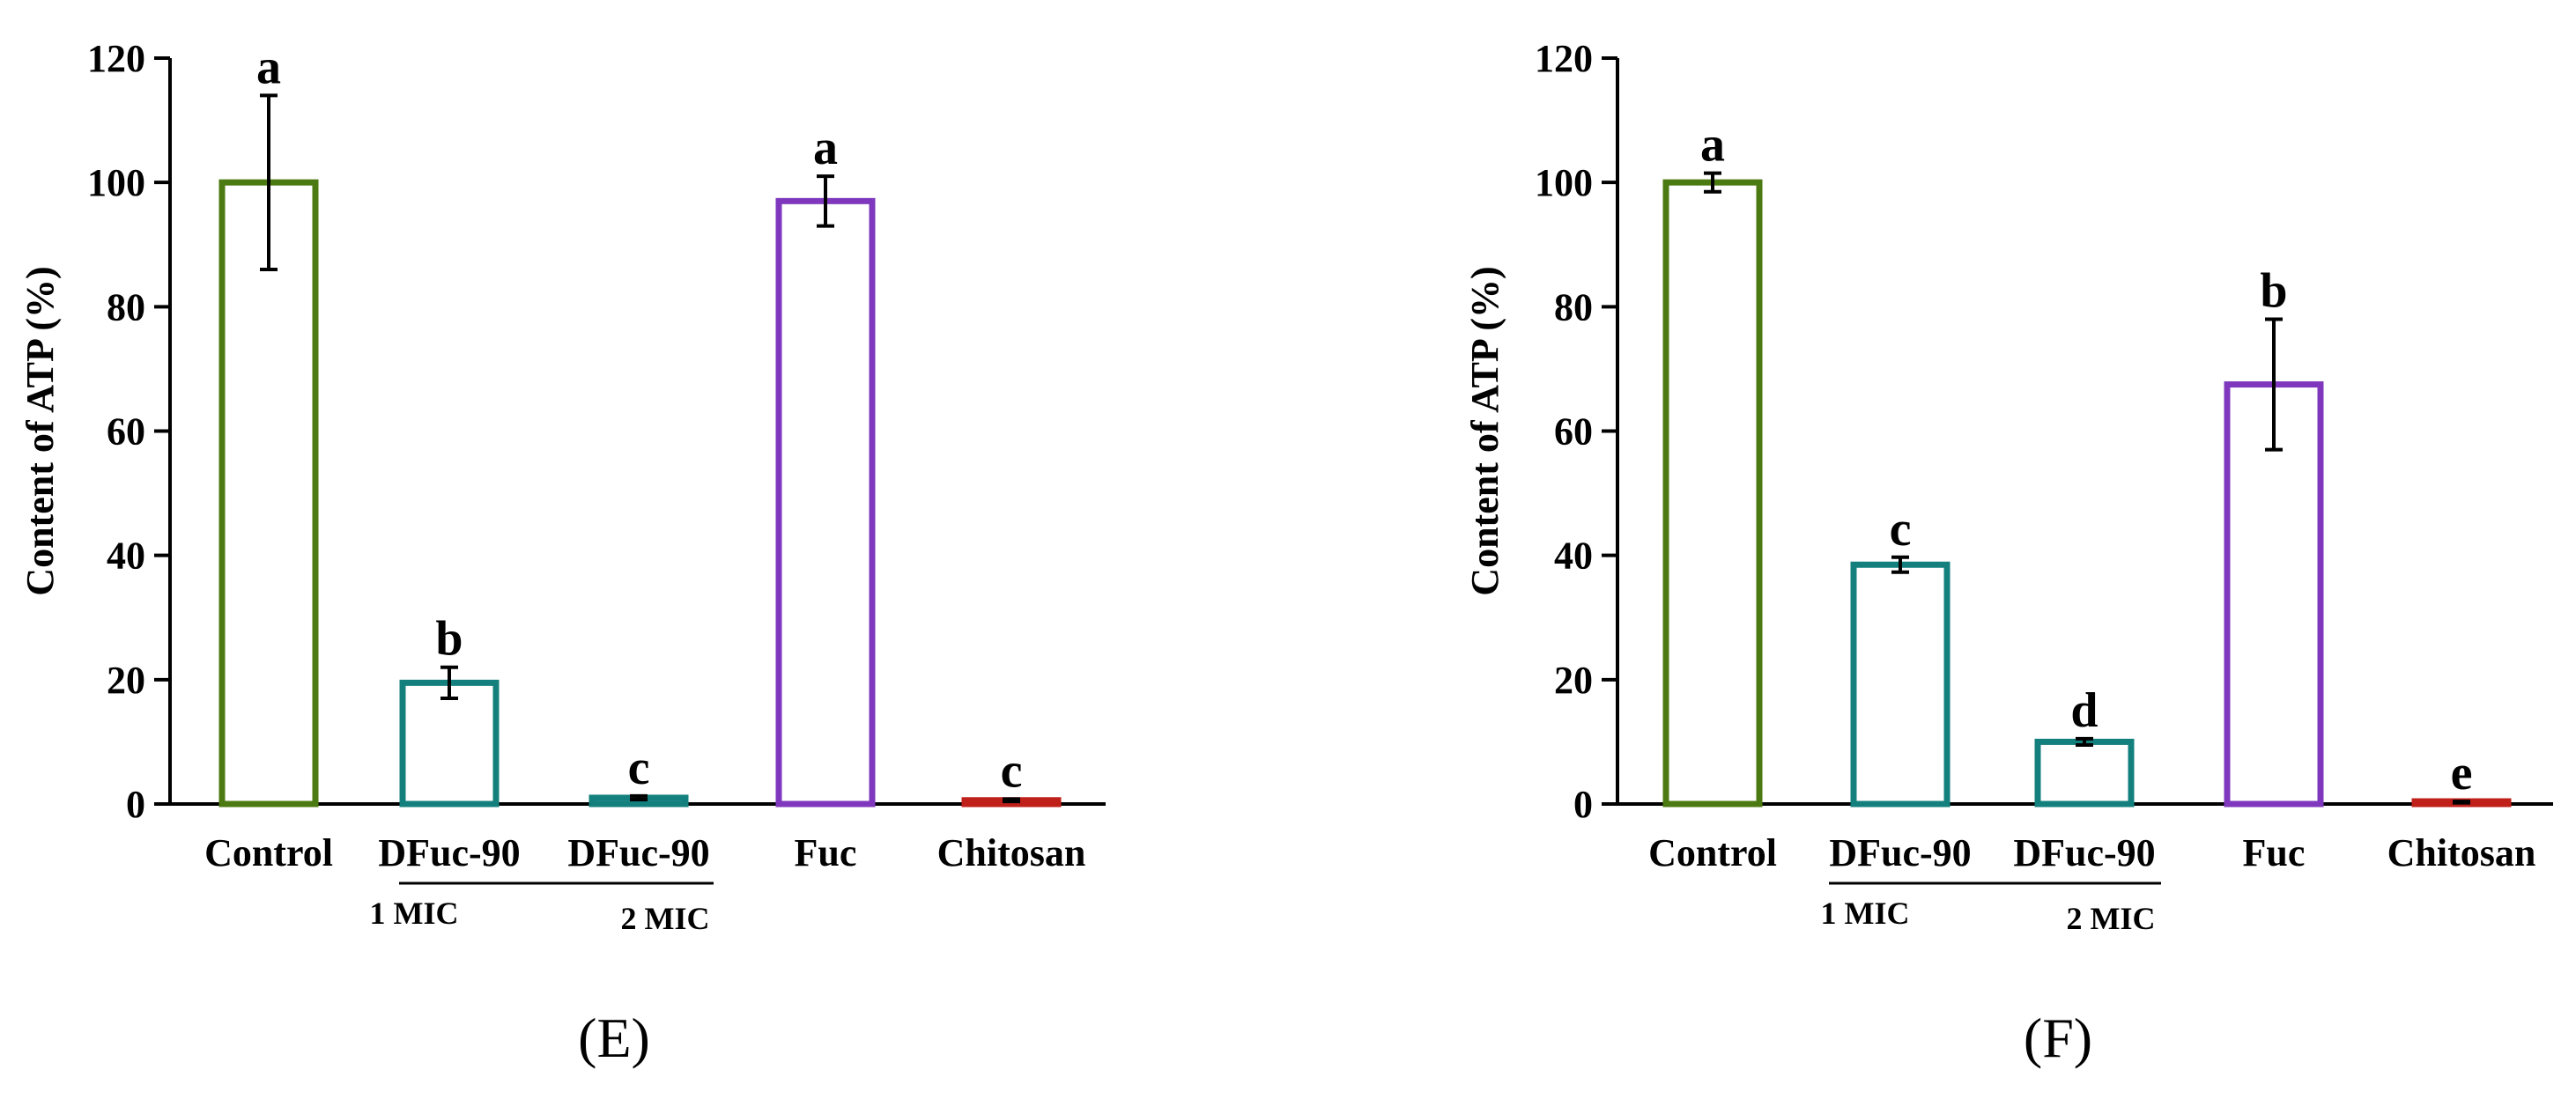  Describe the element at coordinates (614, 1038) in the screenshot. I see `panel-label: (E)` at that location.